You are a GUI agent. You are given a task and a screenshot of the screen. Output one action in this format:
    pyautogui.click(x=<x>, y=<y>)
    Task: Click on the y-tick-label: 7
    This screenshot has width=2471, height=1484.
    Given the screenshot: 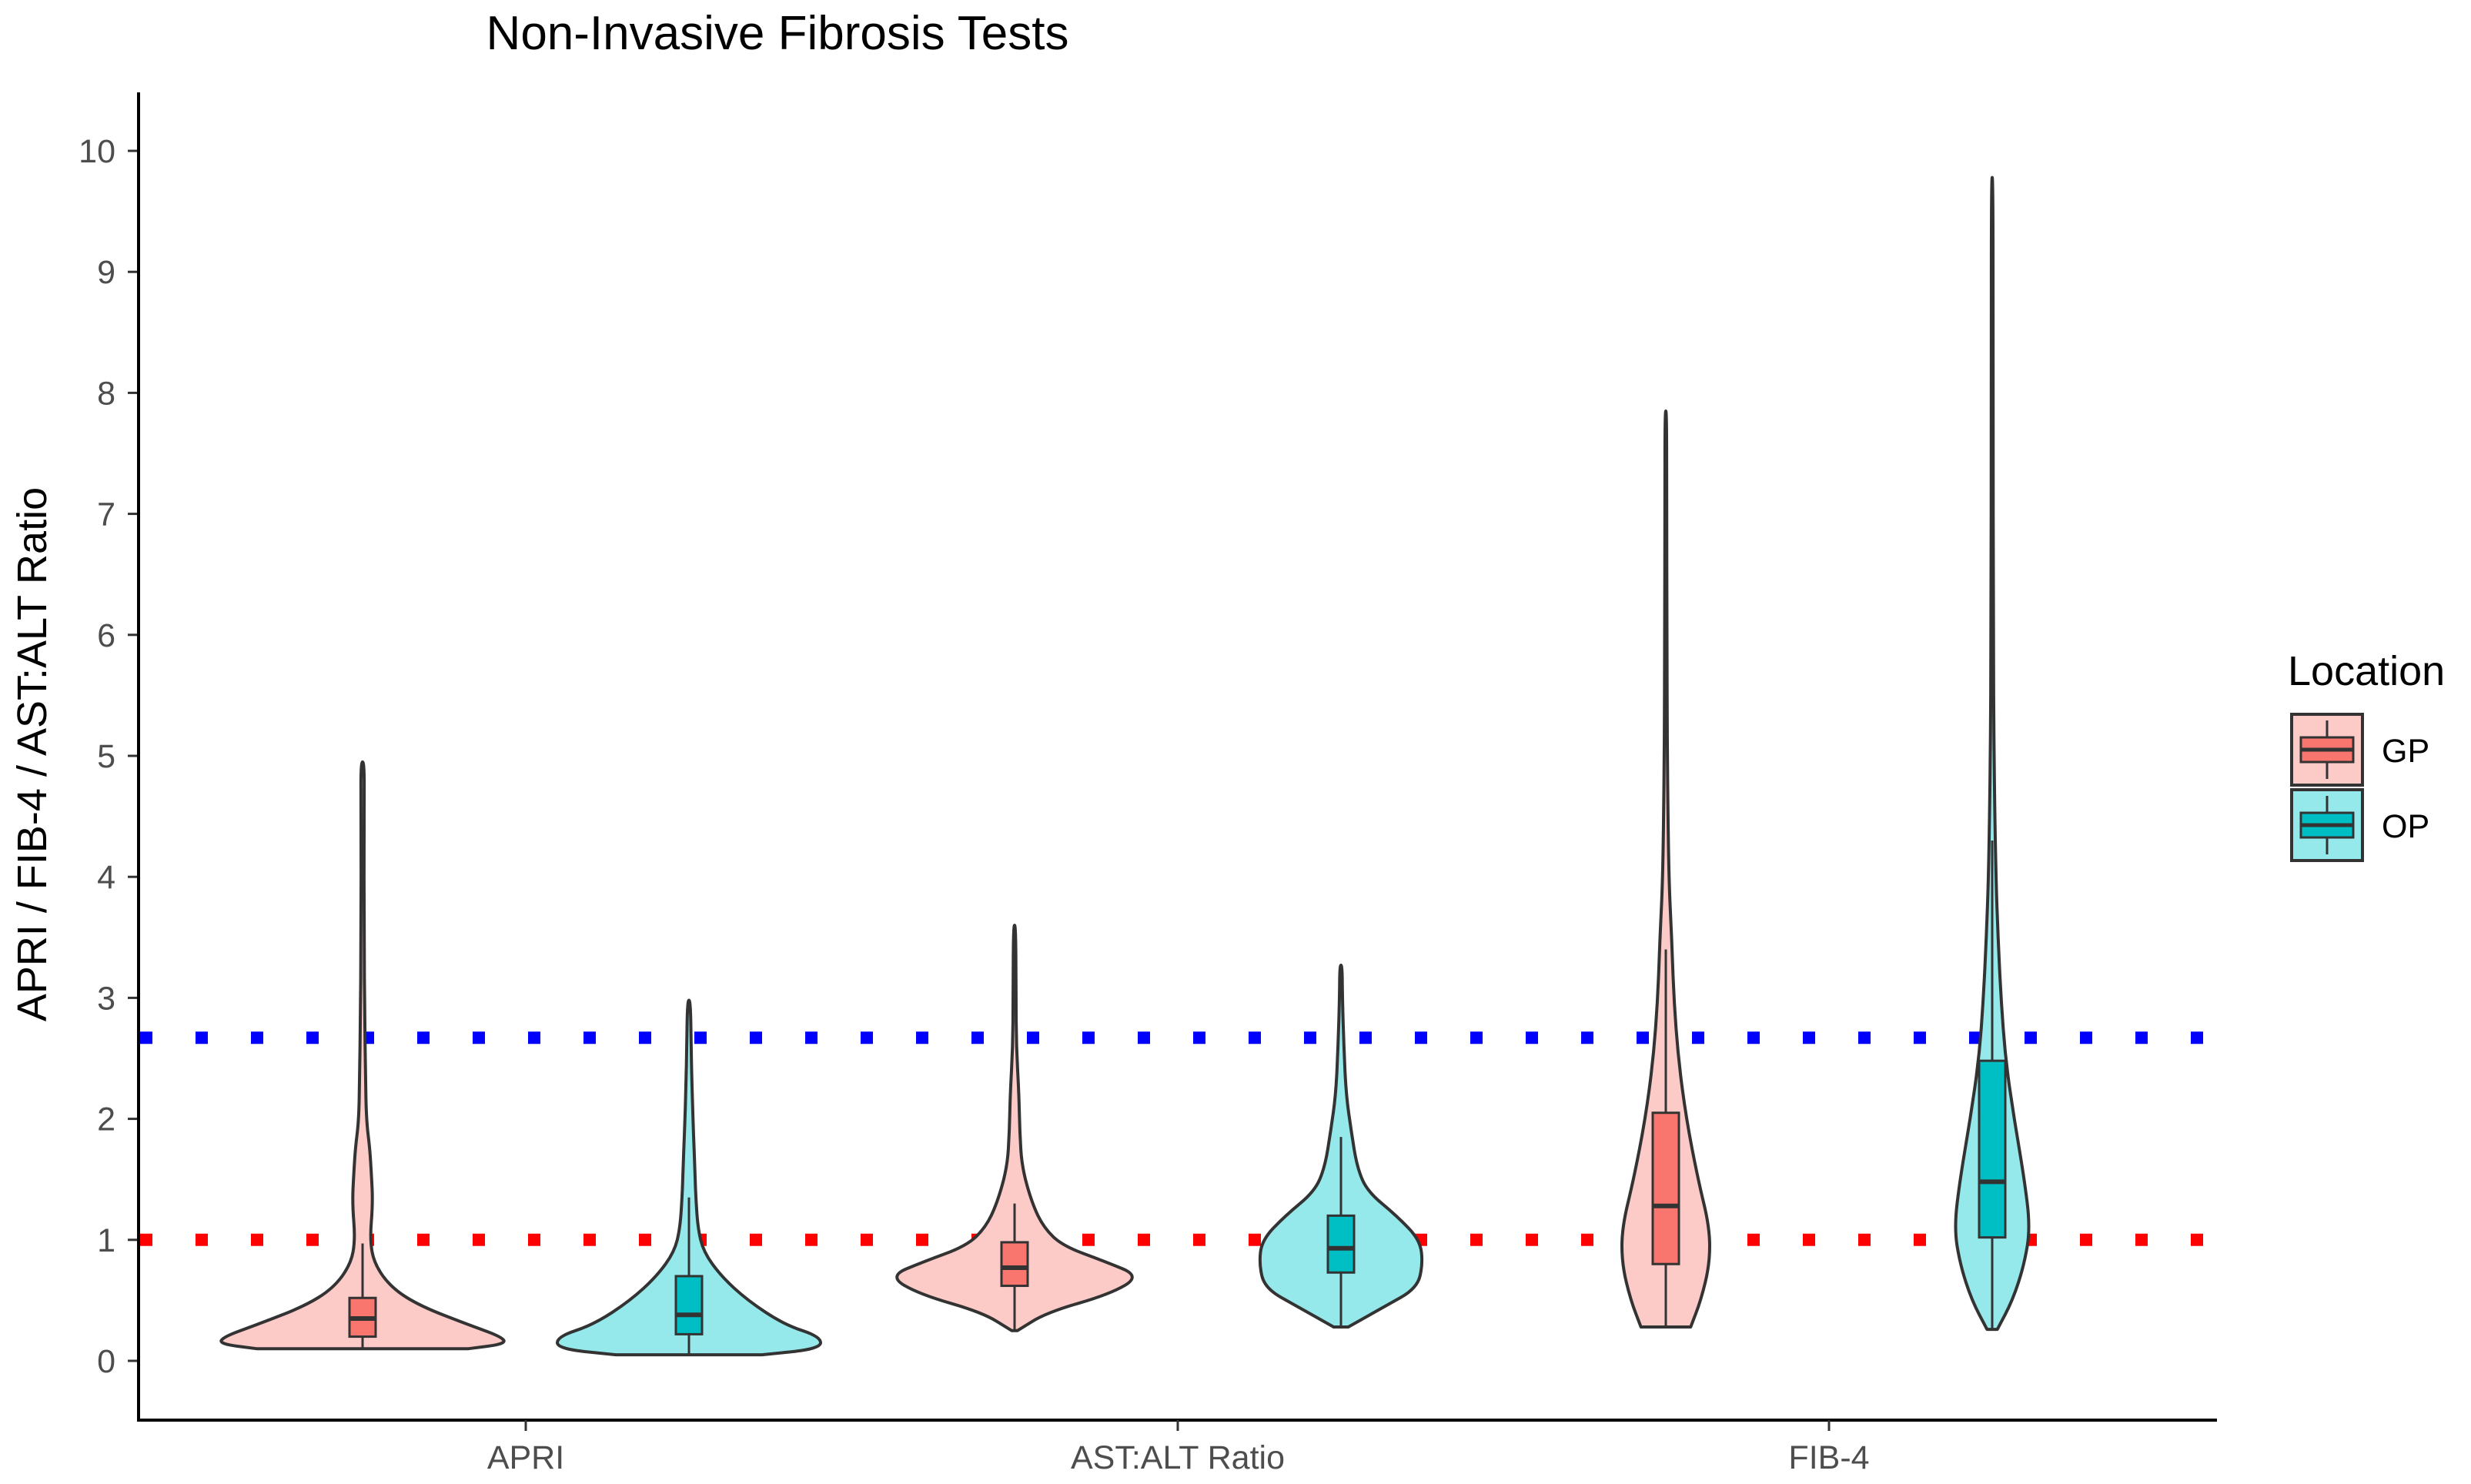 What is the action you would take?
    pyautogui.click(x=106, y=514)
    